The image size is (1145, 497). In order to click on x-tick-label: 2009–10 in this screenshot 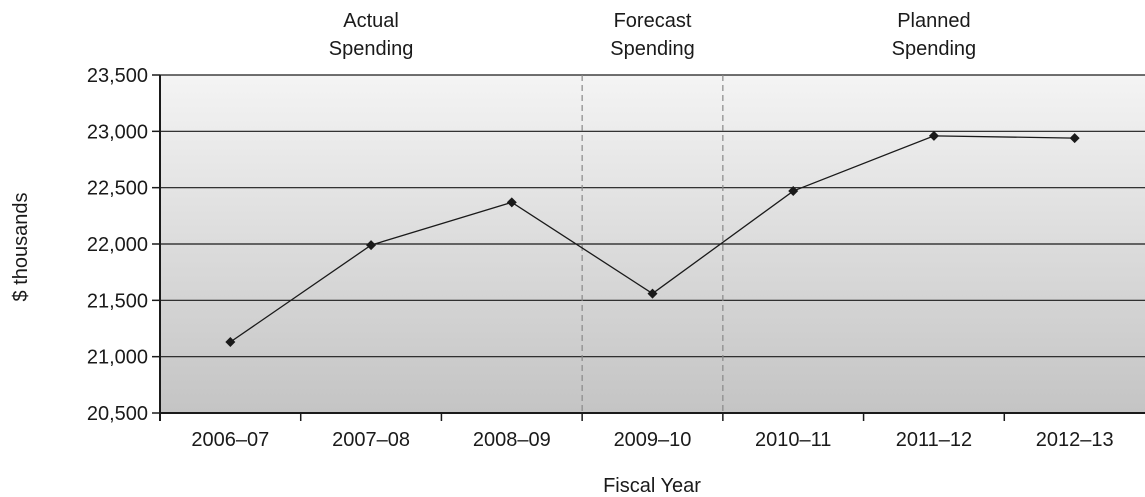, I will do `click(653, 440)`.